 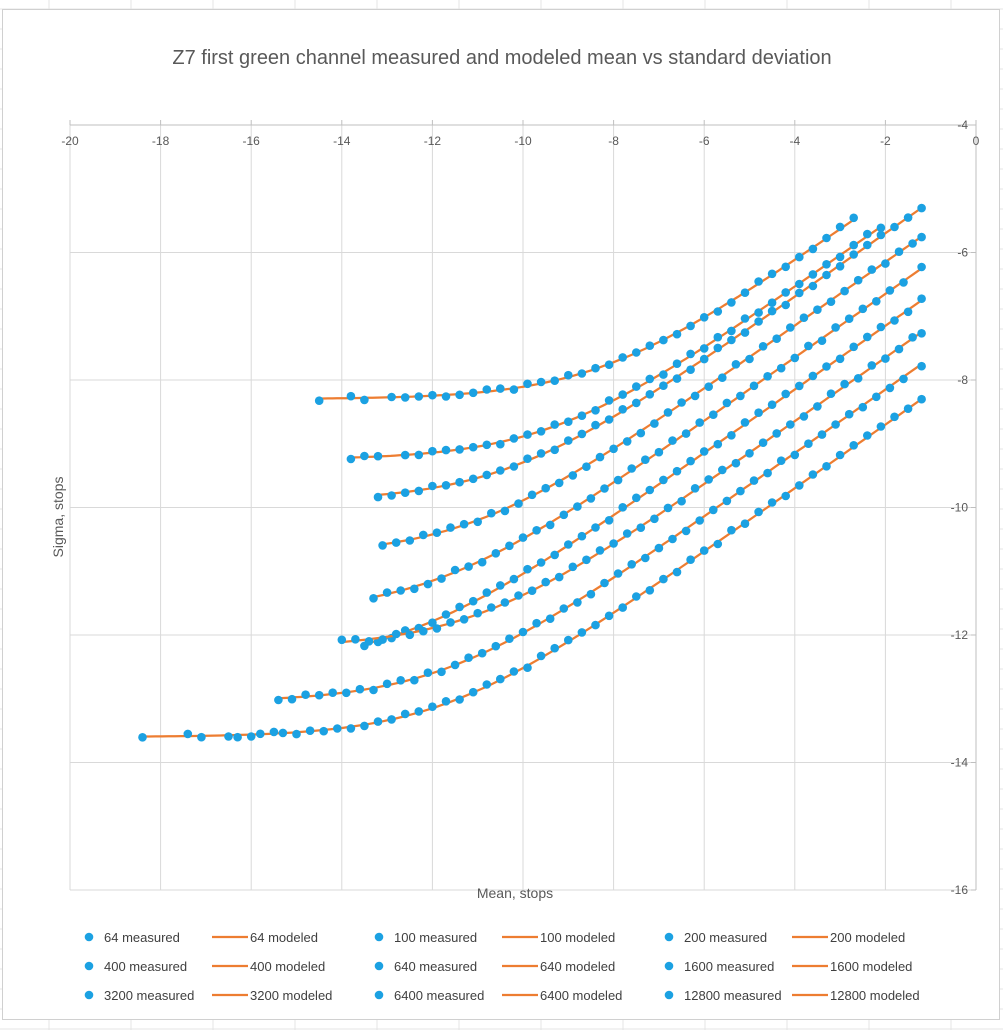 What do you see at coordinates (848, 937) in the screenshot?
I see `legend-item: 200 modeled` at bounding box center [848, 937].